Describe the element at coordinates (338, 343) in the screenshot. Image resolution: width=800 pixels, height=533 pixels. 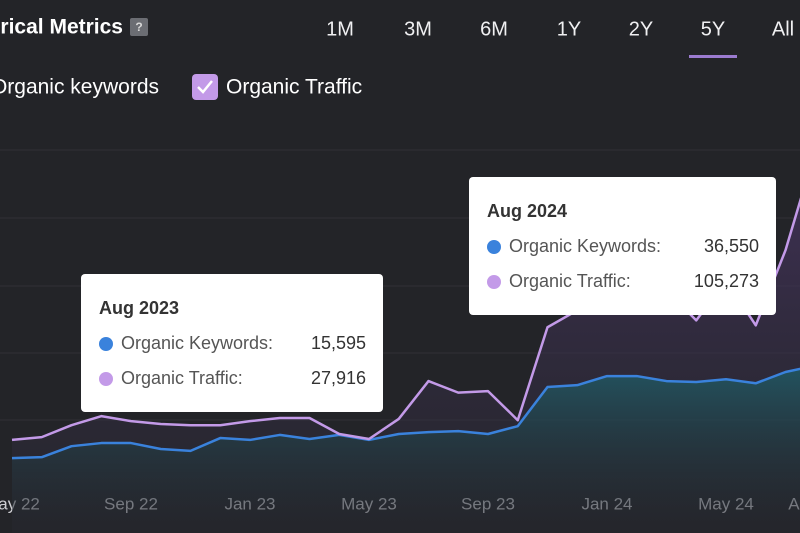
I see `tooltip-value: 15,595` at that location.